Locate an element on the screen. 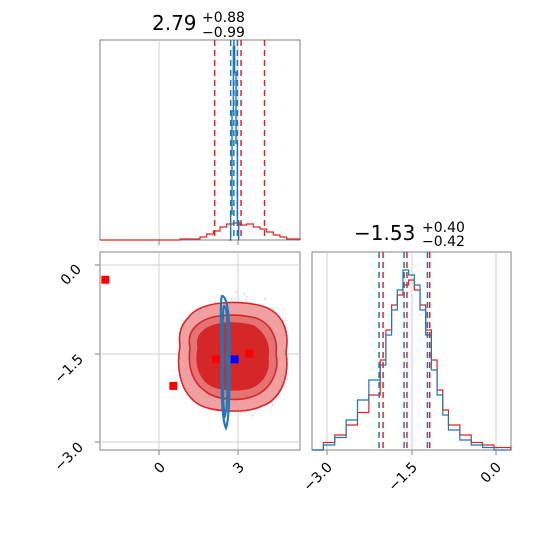 This screenshot has width=550, height=550. contour-blue-inner is located at coordinates (225, 362).